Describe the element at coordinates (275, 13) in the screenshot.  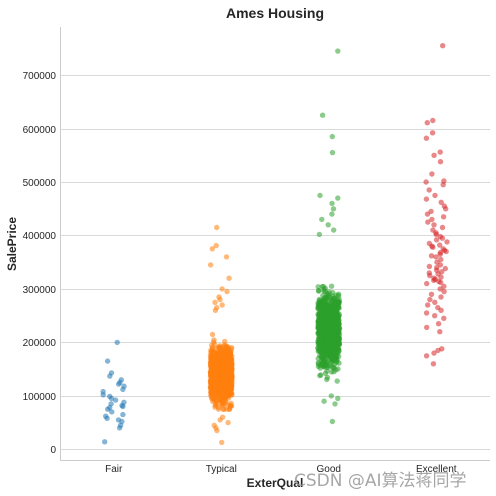
I see `chart-title: Ames Housing` at that location.